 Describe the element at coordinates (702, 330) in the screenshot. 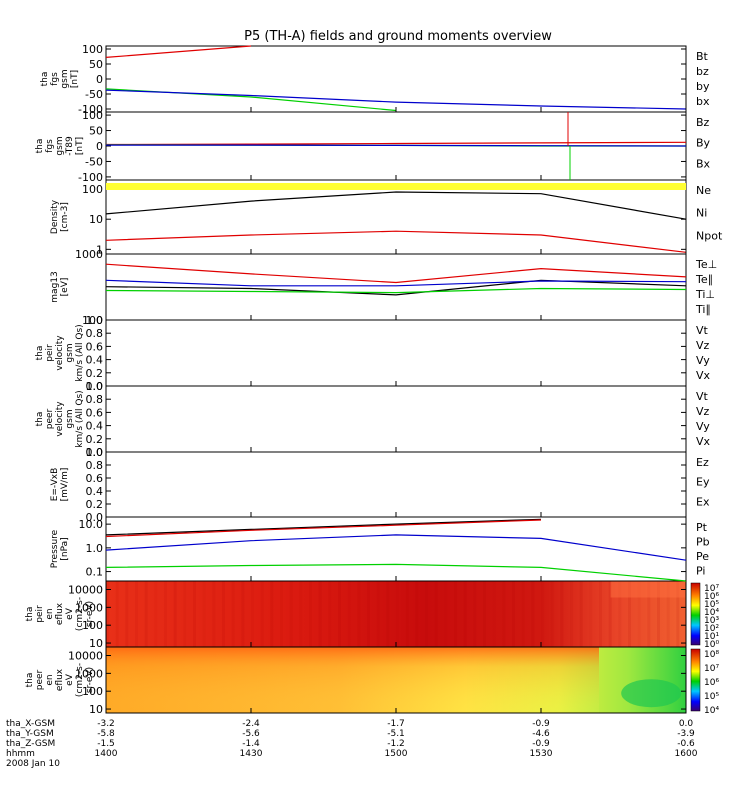

I see `legend-item: Vt` at that location.